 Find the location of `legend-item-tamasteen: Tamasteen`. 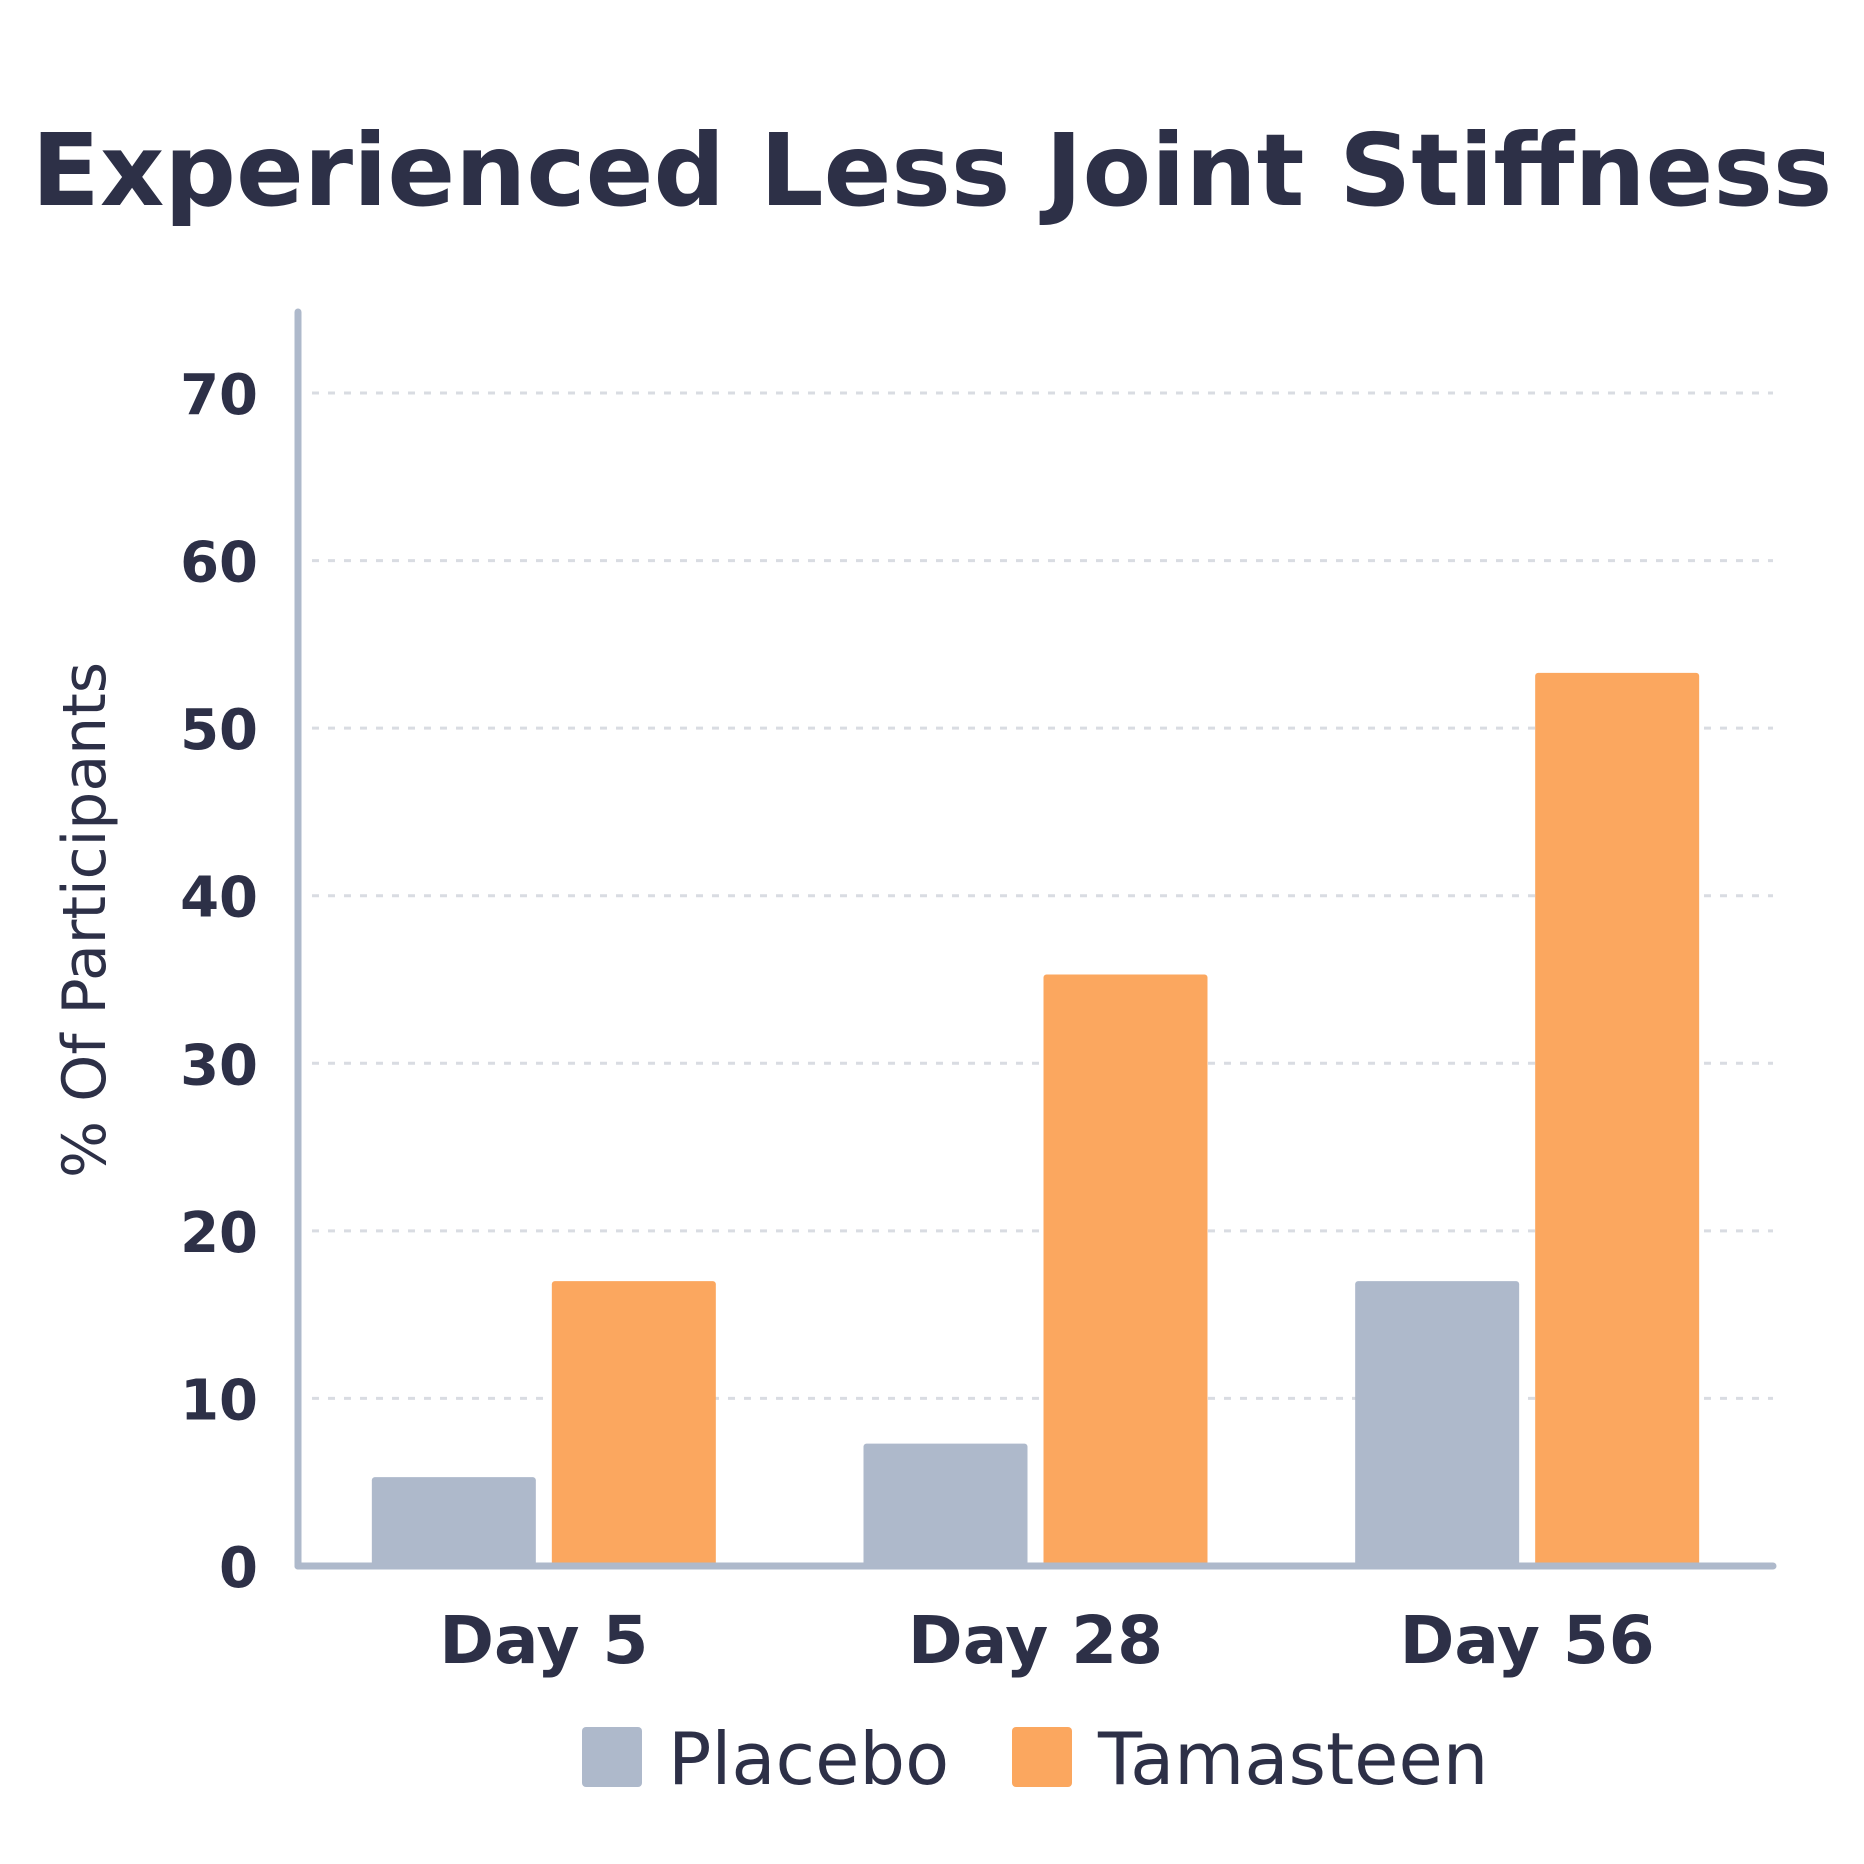

legend-item-tamasteen: Tamasteen is located at coordinates (1250, 1759).